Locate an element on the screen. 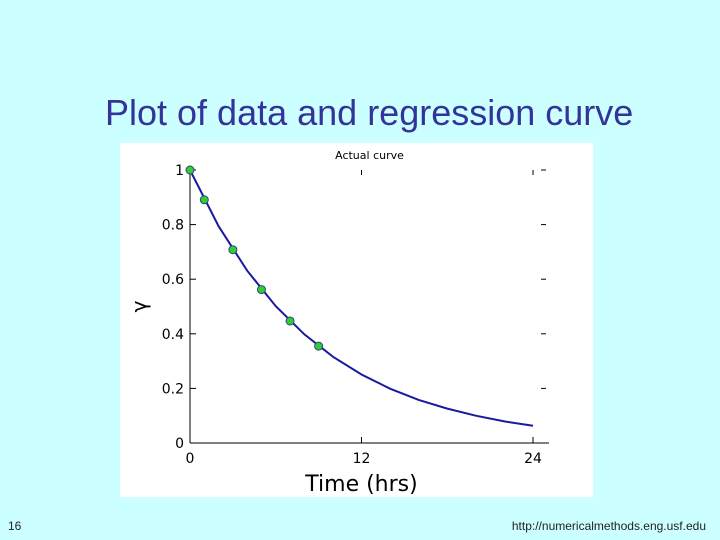  chart-title: Actual curve is located at coordinates (369, 155).